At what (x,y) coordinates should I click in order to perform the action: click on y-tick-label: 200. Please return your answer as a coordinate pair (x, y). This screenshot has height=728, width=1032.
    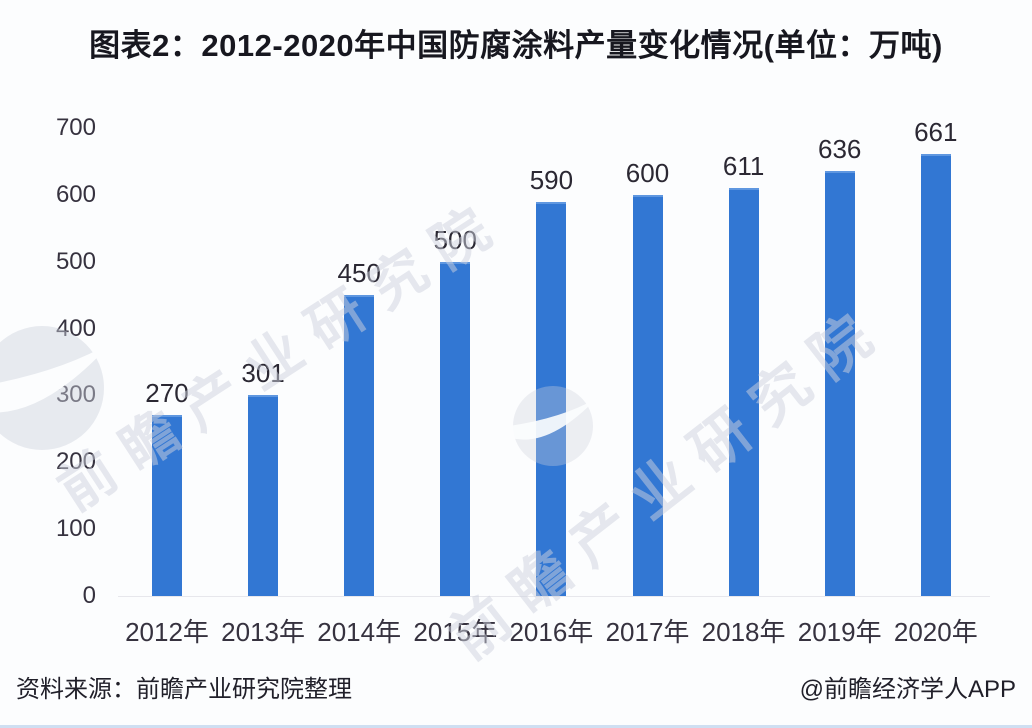
    Looking at the image, I should click on (75, 462).